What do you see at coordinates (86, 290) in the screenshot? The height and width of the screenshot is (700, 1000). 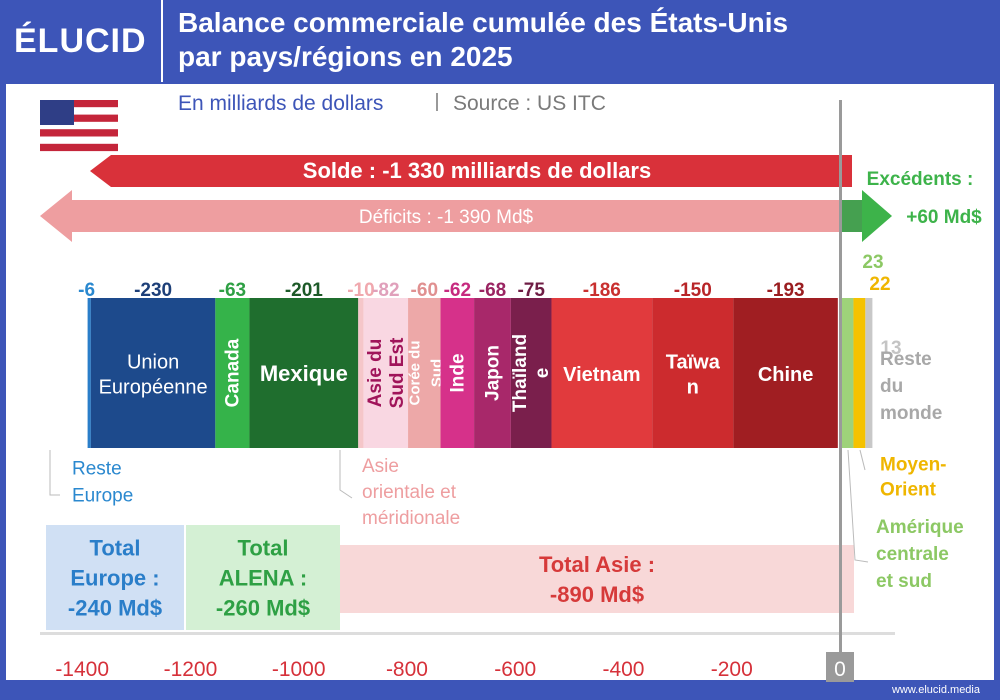 I see `segment-value-label: -6` at bounding box center [86, 290].